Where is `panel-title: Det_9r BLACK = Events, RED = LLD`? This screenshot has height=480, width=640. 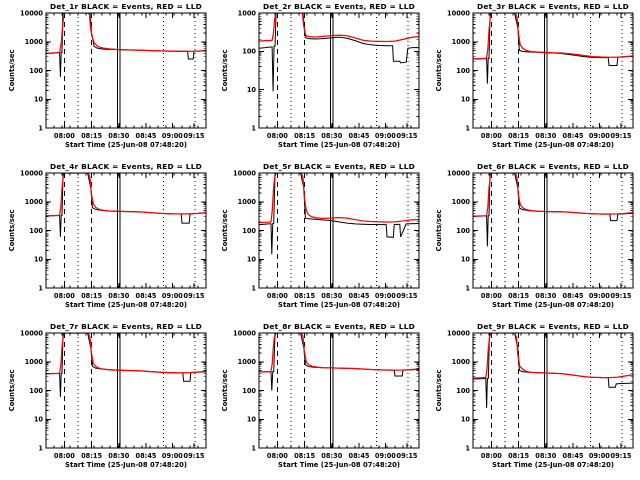 panel-title: Det_9r BLACK = Events, RED = LLD is located at coordinates (553, 326).